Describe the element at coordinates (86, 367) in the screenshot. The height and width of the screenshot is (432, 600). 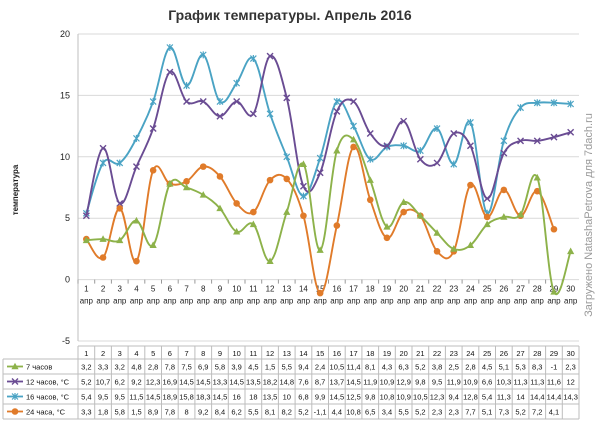
I see `table-cell: 3,2` at that location.